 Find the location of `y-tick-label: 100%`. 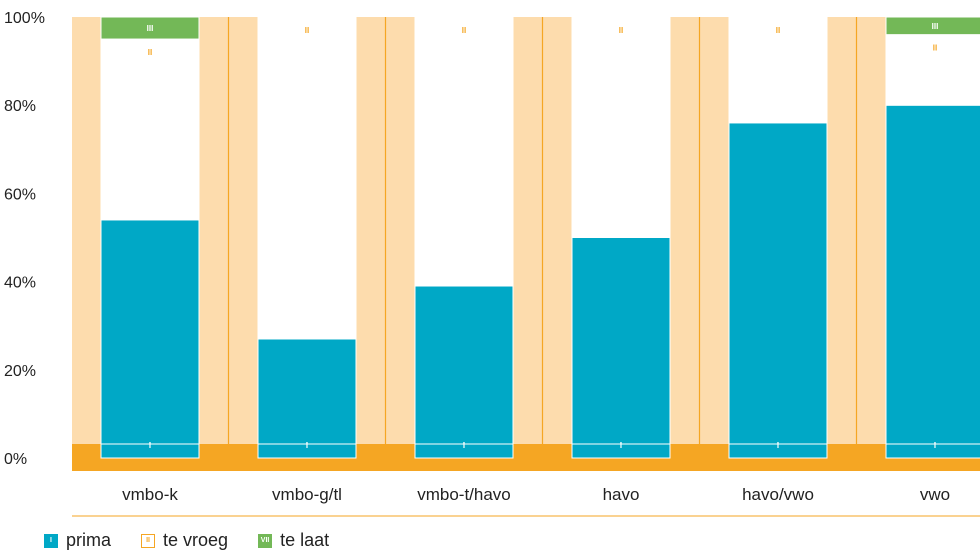

y-tick-label: 100% is located at coordinates (24, 18).